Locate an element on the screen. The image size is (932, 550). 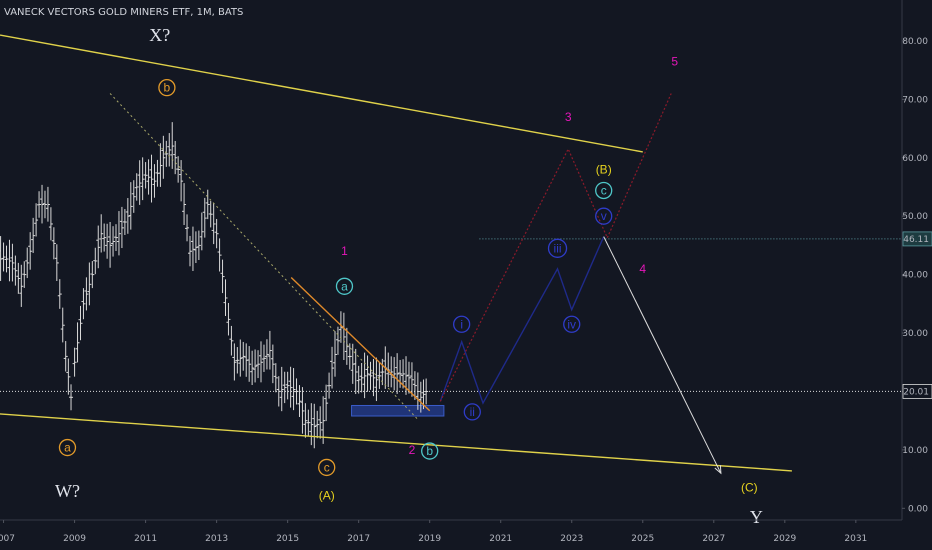
wave-label-1: b is located at coordinates (167, 88).